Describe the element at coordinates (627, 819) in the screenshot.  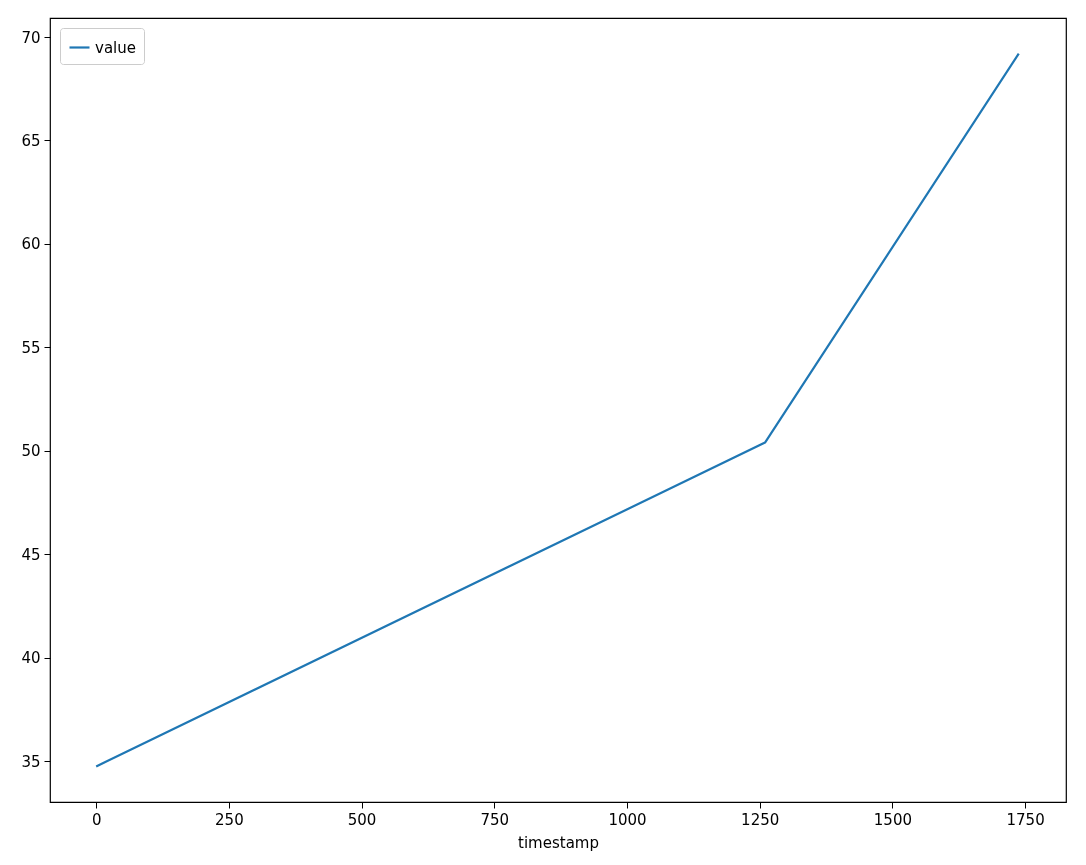
I see `x-tick-label: 1000` at that location.